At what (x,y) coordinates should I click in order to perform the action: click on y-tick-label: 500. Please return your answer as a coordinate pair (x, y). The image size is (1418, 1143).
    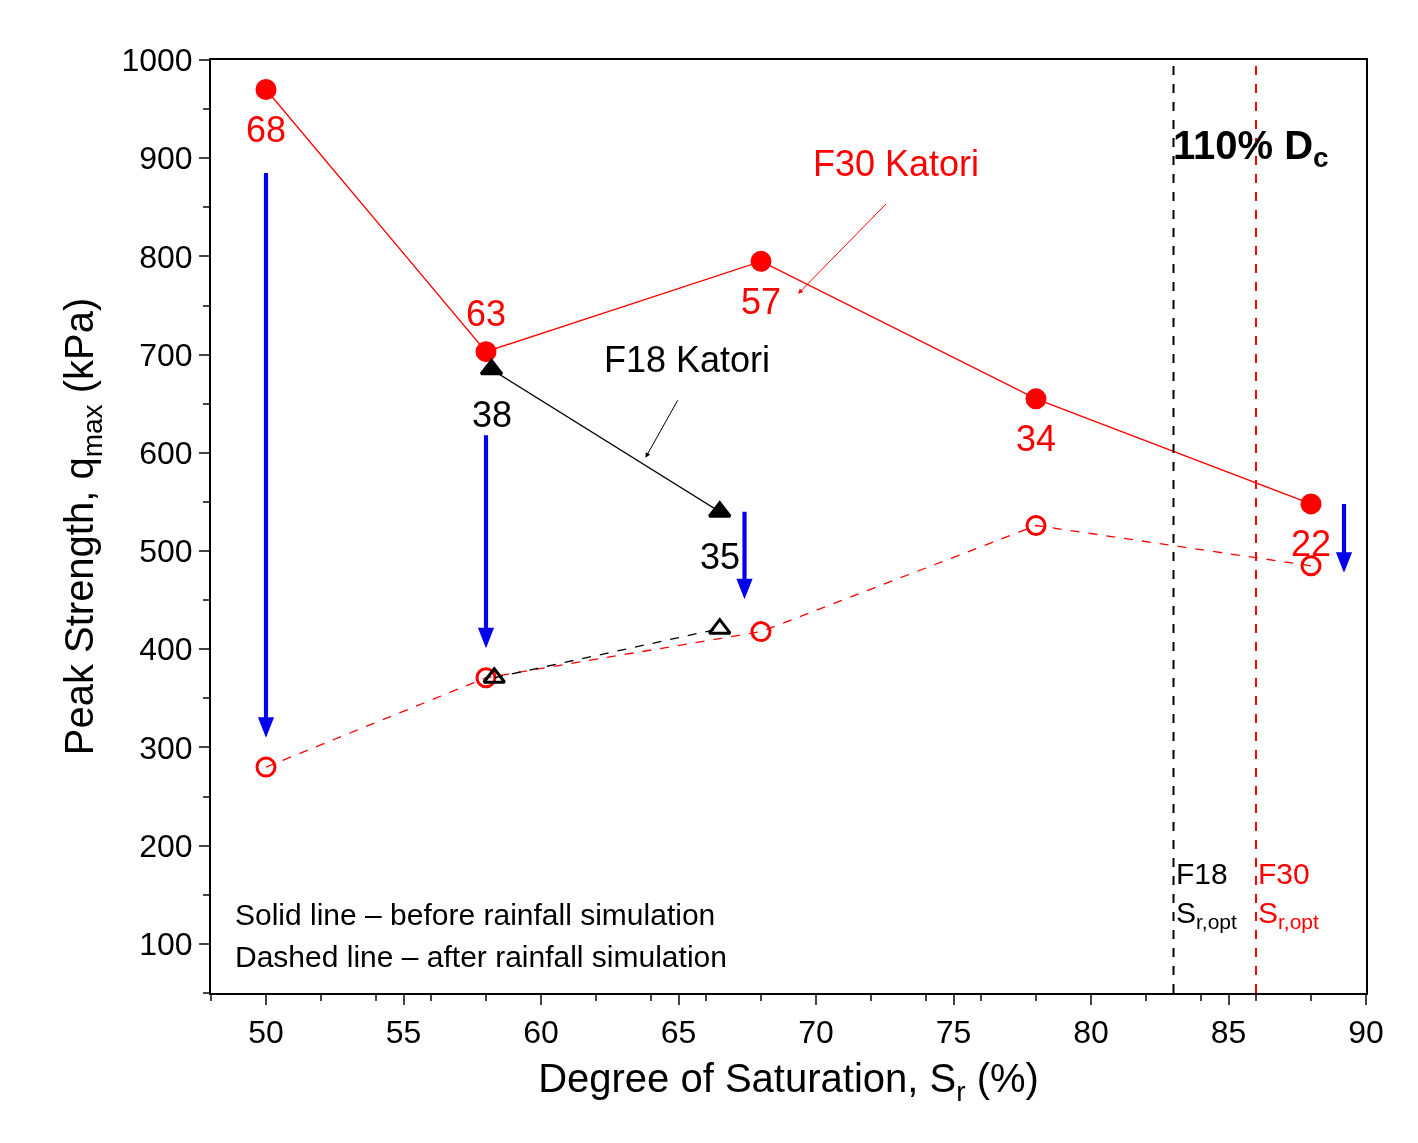
    Looking at the image, I should click on (166, 551).